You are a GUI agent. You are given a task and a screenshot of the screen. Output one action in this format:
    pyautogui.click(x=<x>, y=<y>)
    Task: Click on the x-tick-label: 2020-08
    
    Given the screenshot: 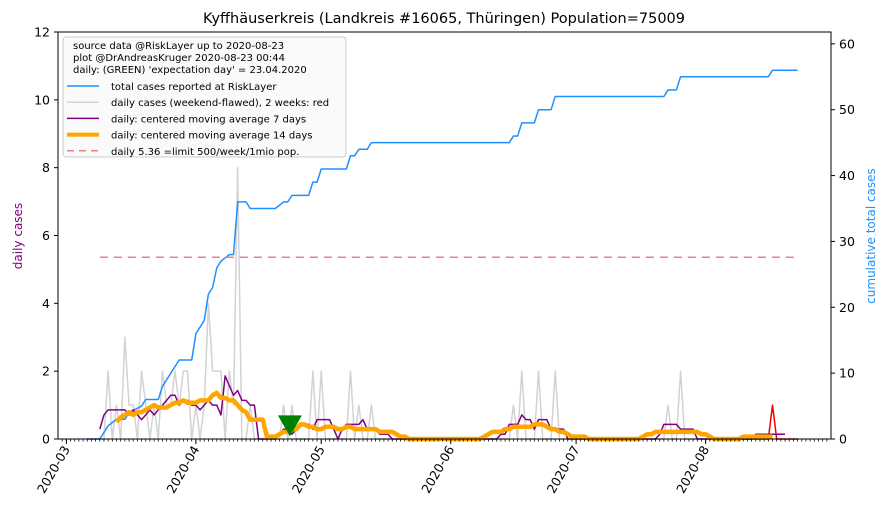 What is the action you would take?
    pyautogui.click(x=692, y=469)
    